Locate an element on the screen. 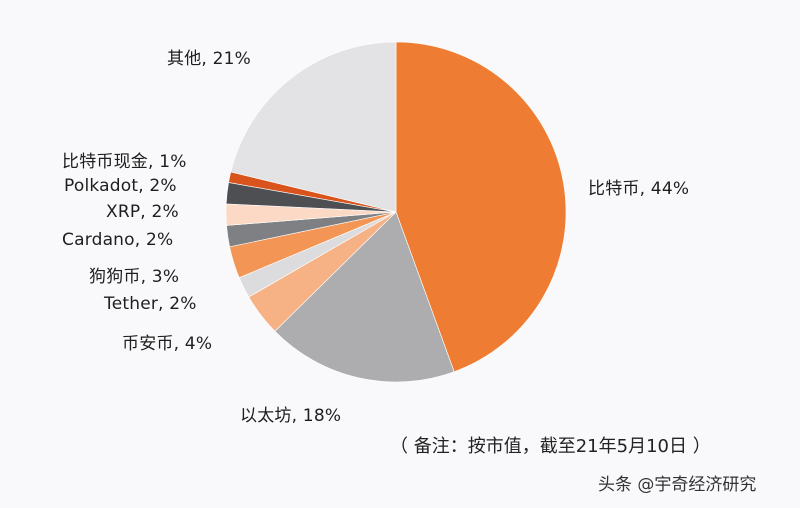  label-xrp: XRP, 2% is located at coordinates (142, 212).